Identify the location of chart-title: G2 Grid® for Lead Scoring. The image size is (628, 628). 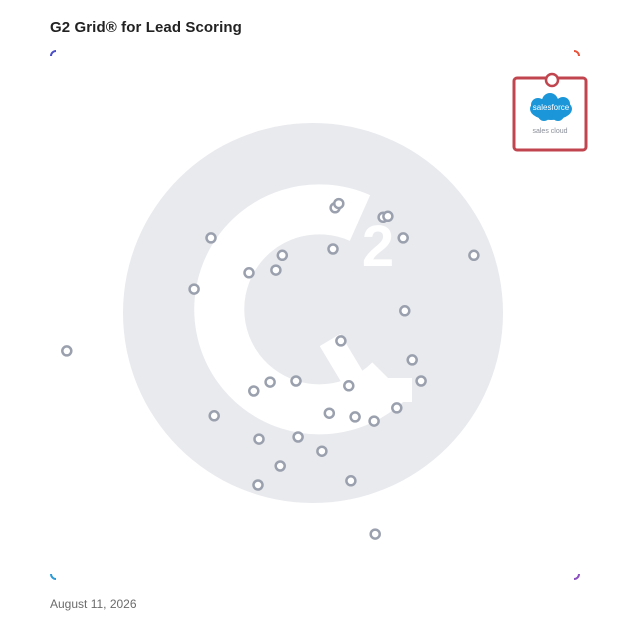
(146, 27).